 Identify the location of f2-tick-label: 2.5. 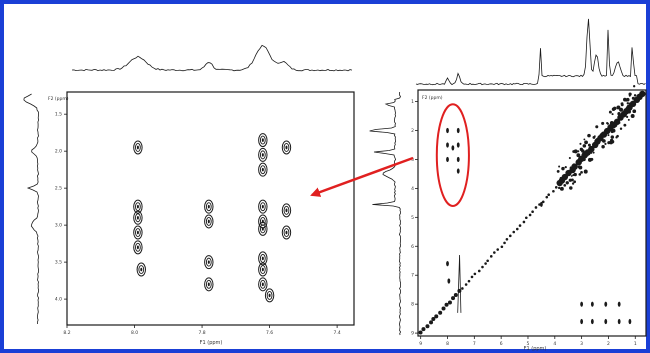
(58, 189).